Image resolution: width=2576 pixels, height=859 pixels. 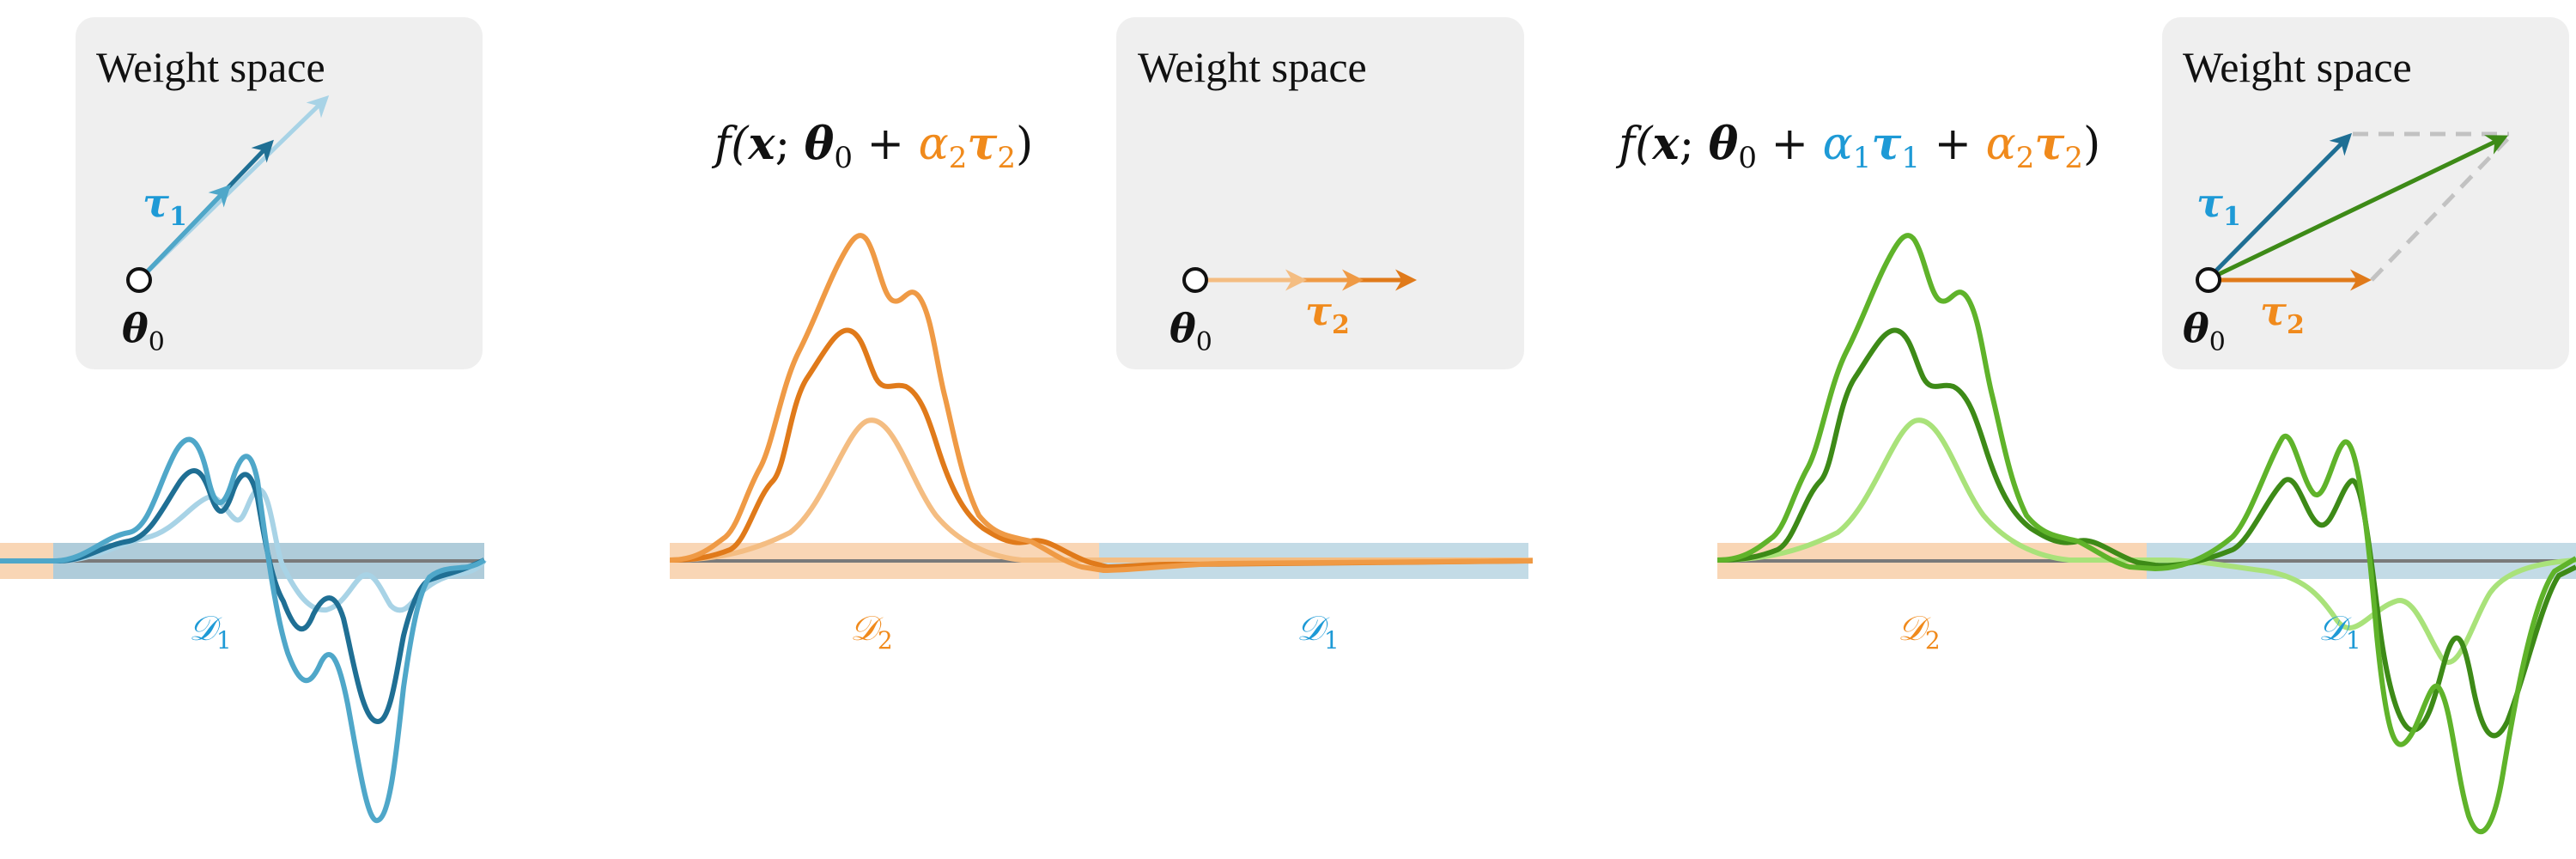 I want to click on weight-space-inset-panel3: Weight space τ1 τ2 θ0, so click(x=2365, y=193).